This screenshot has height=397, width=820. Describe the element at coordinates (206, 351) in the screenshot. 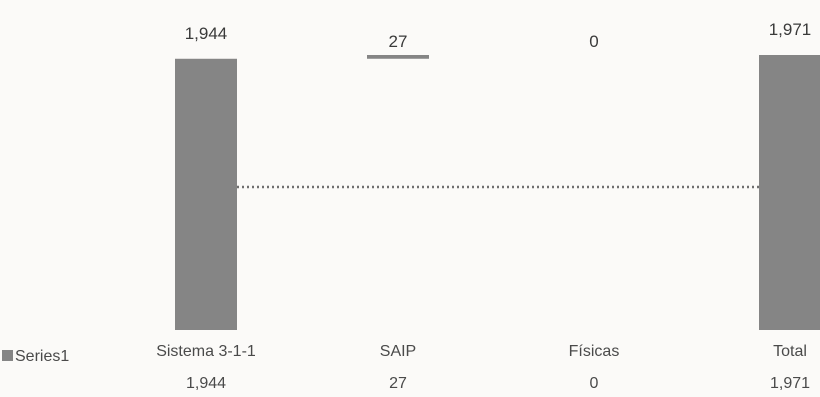

I see `category-label: Sistema 3-1-1` at that location.